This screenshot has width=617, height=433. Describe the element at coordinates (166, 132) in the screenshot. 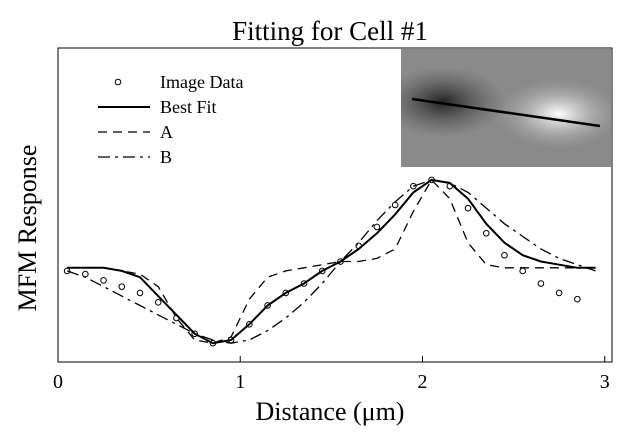

I see `legend-label: A` at that location.